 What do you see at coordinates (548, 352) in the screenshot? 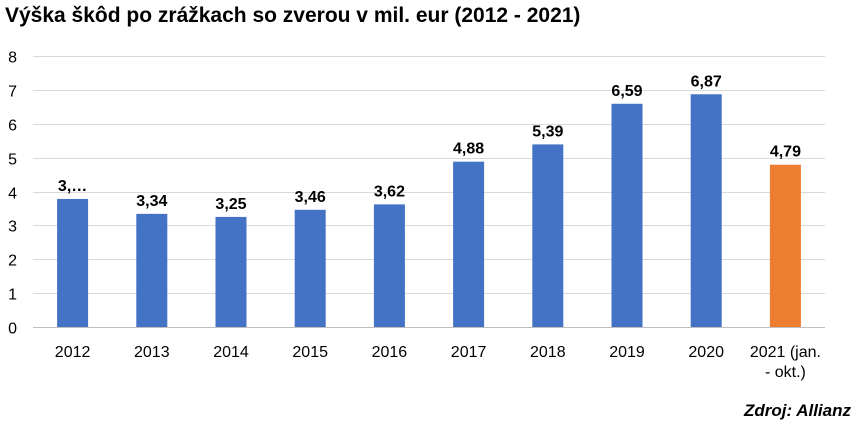
I see `x-tick-label: 2018` at bounding box center [548, 352].